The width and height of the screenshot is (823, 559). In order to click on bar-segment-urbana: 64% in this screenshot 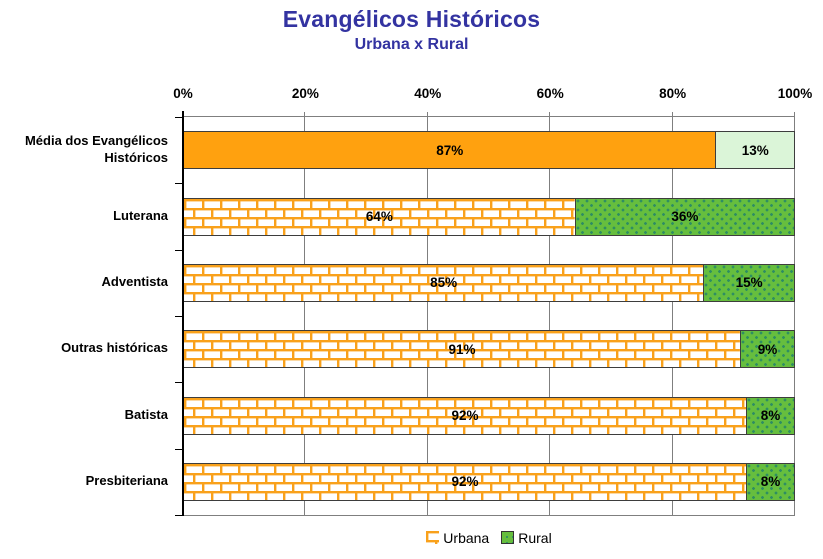, I will do `click(379, 216)`.